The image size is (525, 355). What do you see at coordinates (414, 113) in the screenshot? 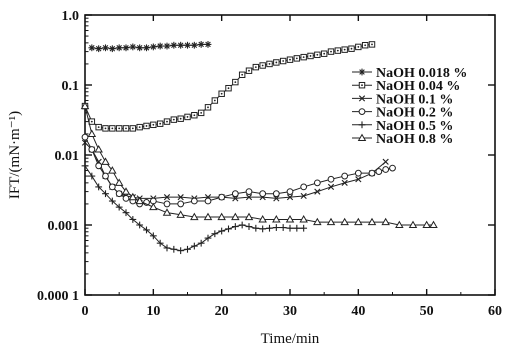
I see `legend-label: NaOH 0.2 %` at bounding box center [414, 113].